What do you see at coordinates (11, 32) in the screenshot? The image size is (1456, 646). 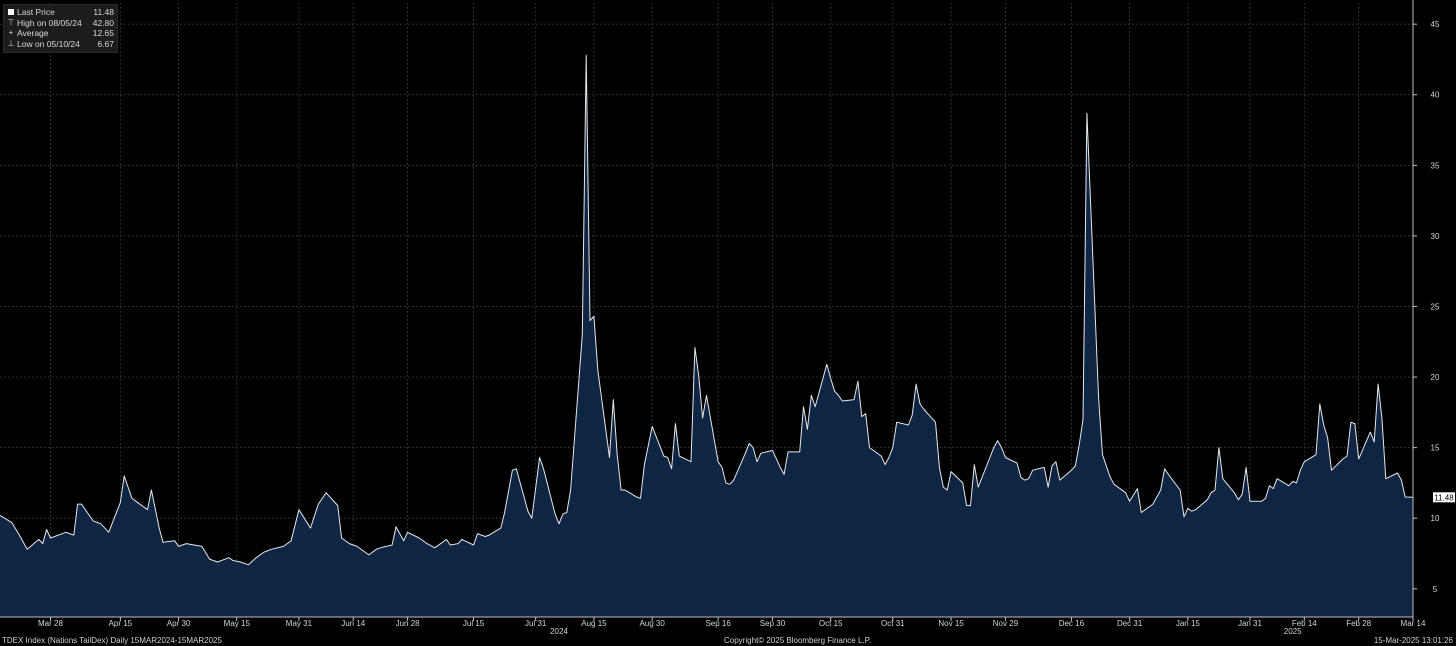 I see `plus-mark-icon: +` at bounding box center [11, 32].